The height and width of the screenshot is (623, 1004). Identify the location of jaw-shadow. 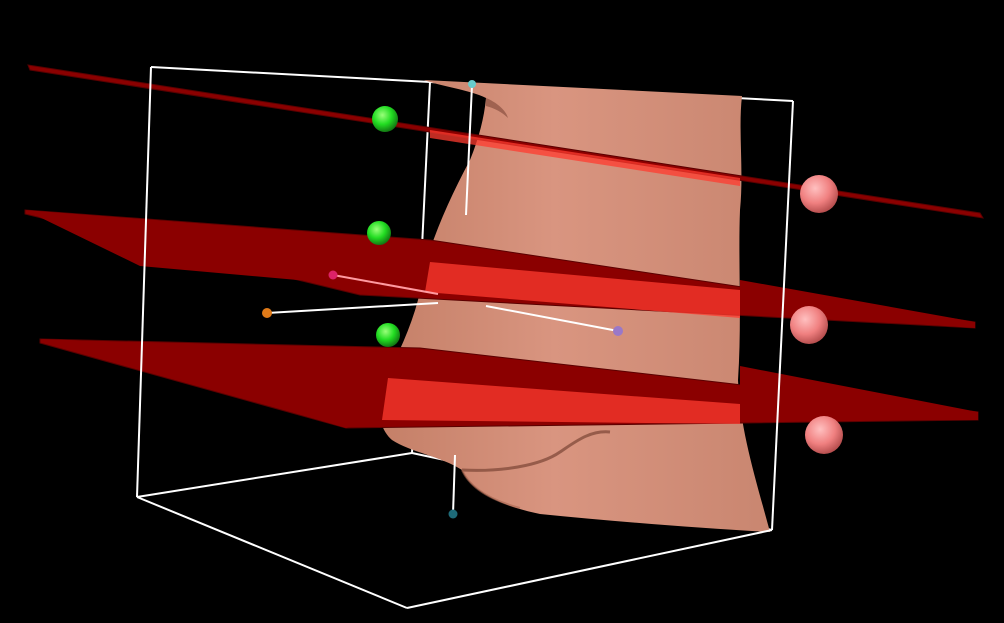
(491, 489).